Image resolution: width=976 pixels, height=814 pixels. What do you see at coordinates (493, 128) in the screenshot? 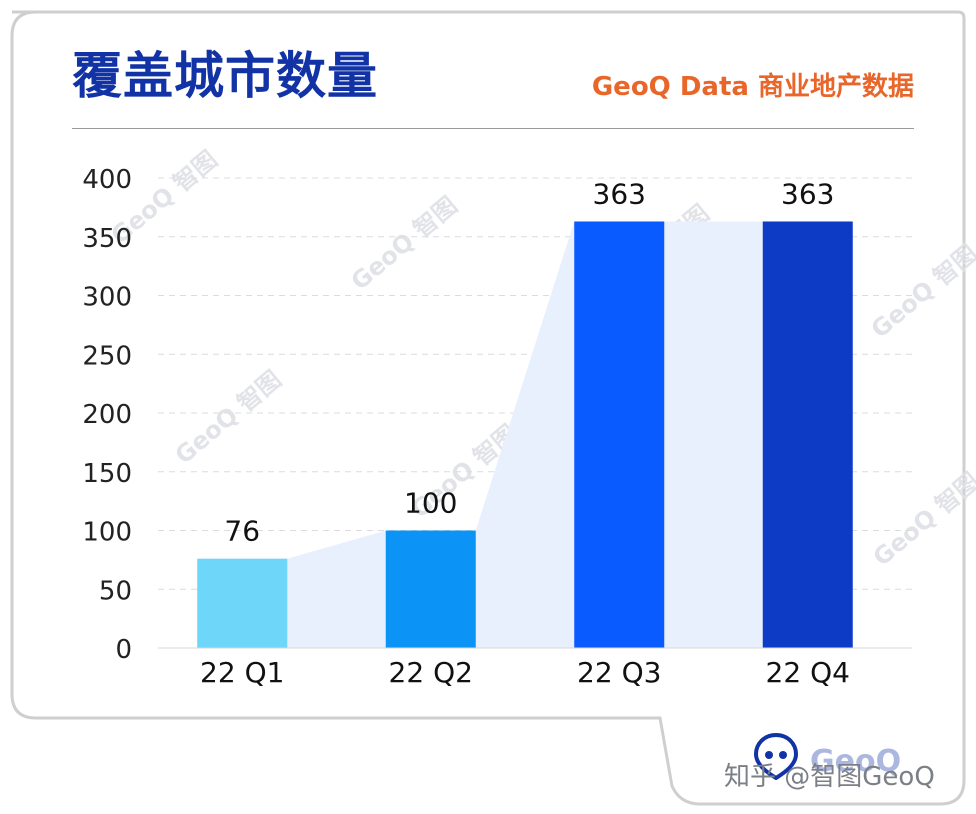
I see `header-divider` at bounding box center [493, 128].